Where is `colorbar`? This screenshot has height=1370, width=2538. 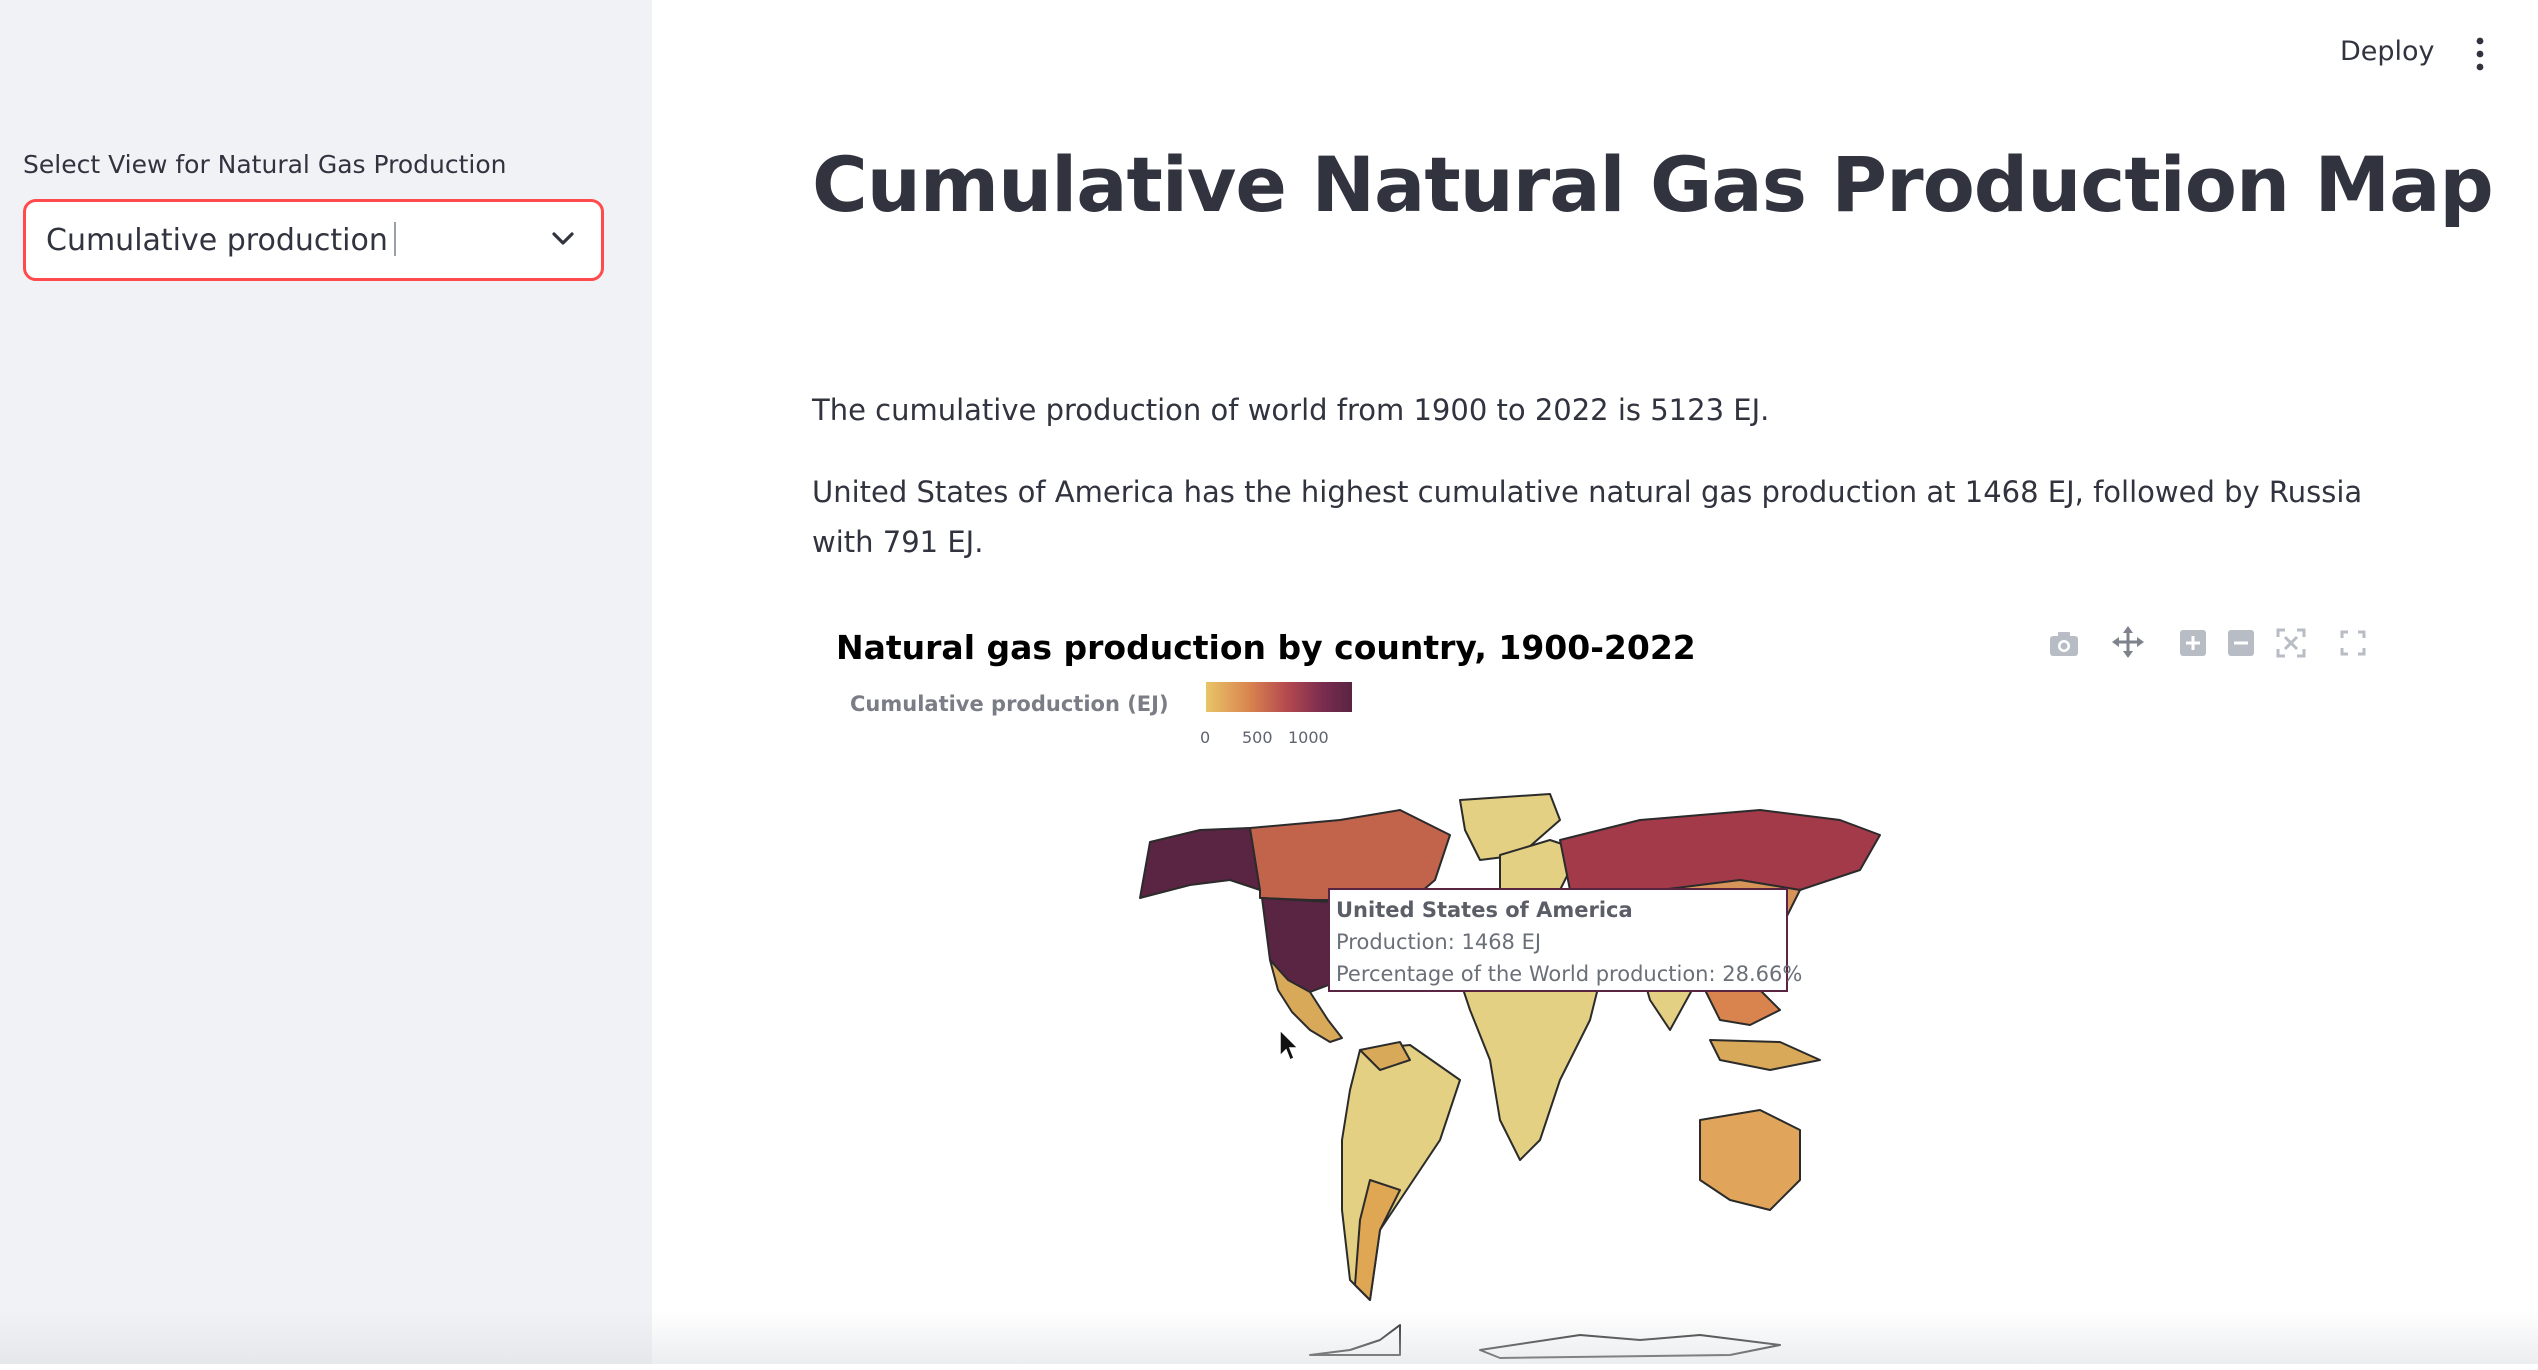 colorbar is located at coordinates (1279, 697).